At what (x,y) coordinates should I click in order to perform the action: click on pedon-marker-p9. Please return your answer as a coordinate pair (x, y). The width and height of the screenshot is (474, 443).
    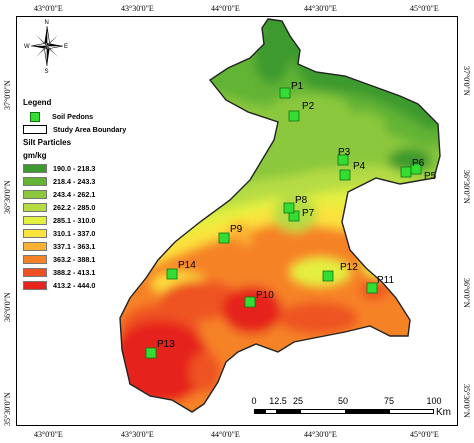
    Looking at the image, I should click on (224, 238).